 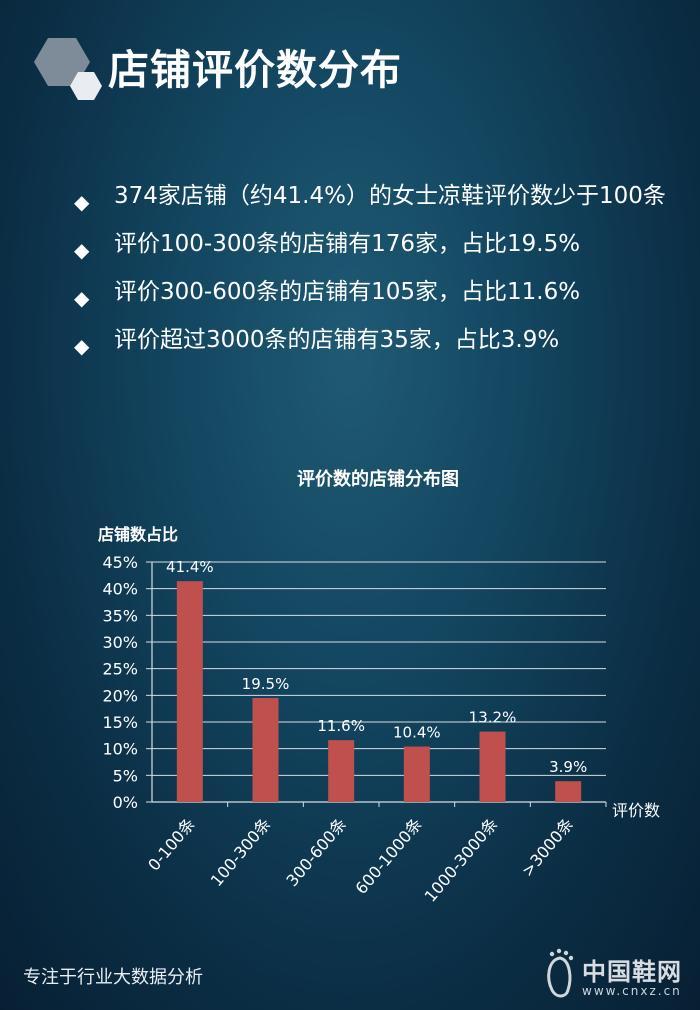 I want to click on brand-logo: 中国鞋网 www.cnxz.cn, so click(x=615, y=975).